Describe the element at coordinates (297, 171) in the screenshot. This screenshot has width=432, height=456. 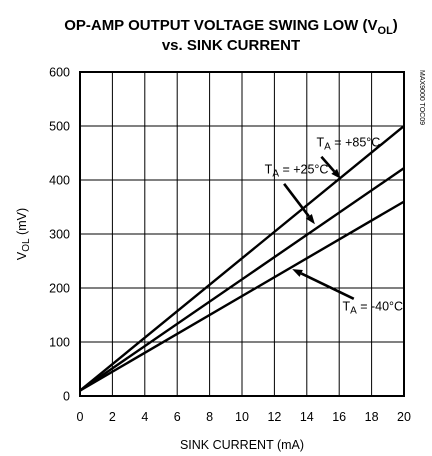
I see `annotation-label: TA = +25°C` at that location.